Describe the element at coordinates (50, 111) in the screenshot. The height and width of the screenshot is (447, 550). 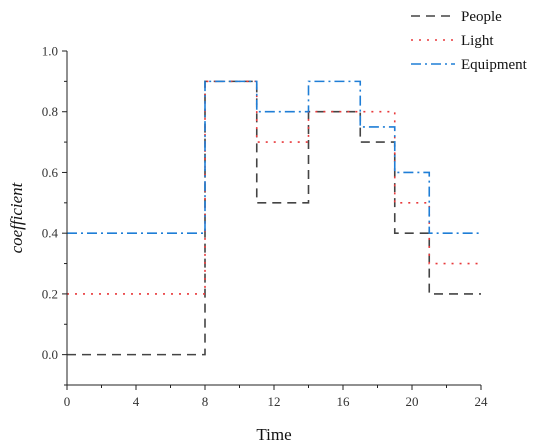
I see `y-tick-label: 0.8` at that location.